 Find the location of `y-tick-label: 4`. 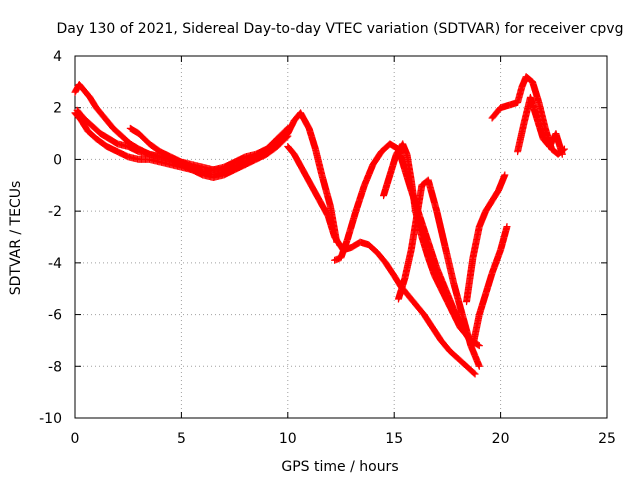

y-tick-label: 4 is located at coordinates (57, 57).